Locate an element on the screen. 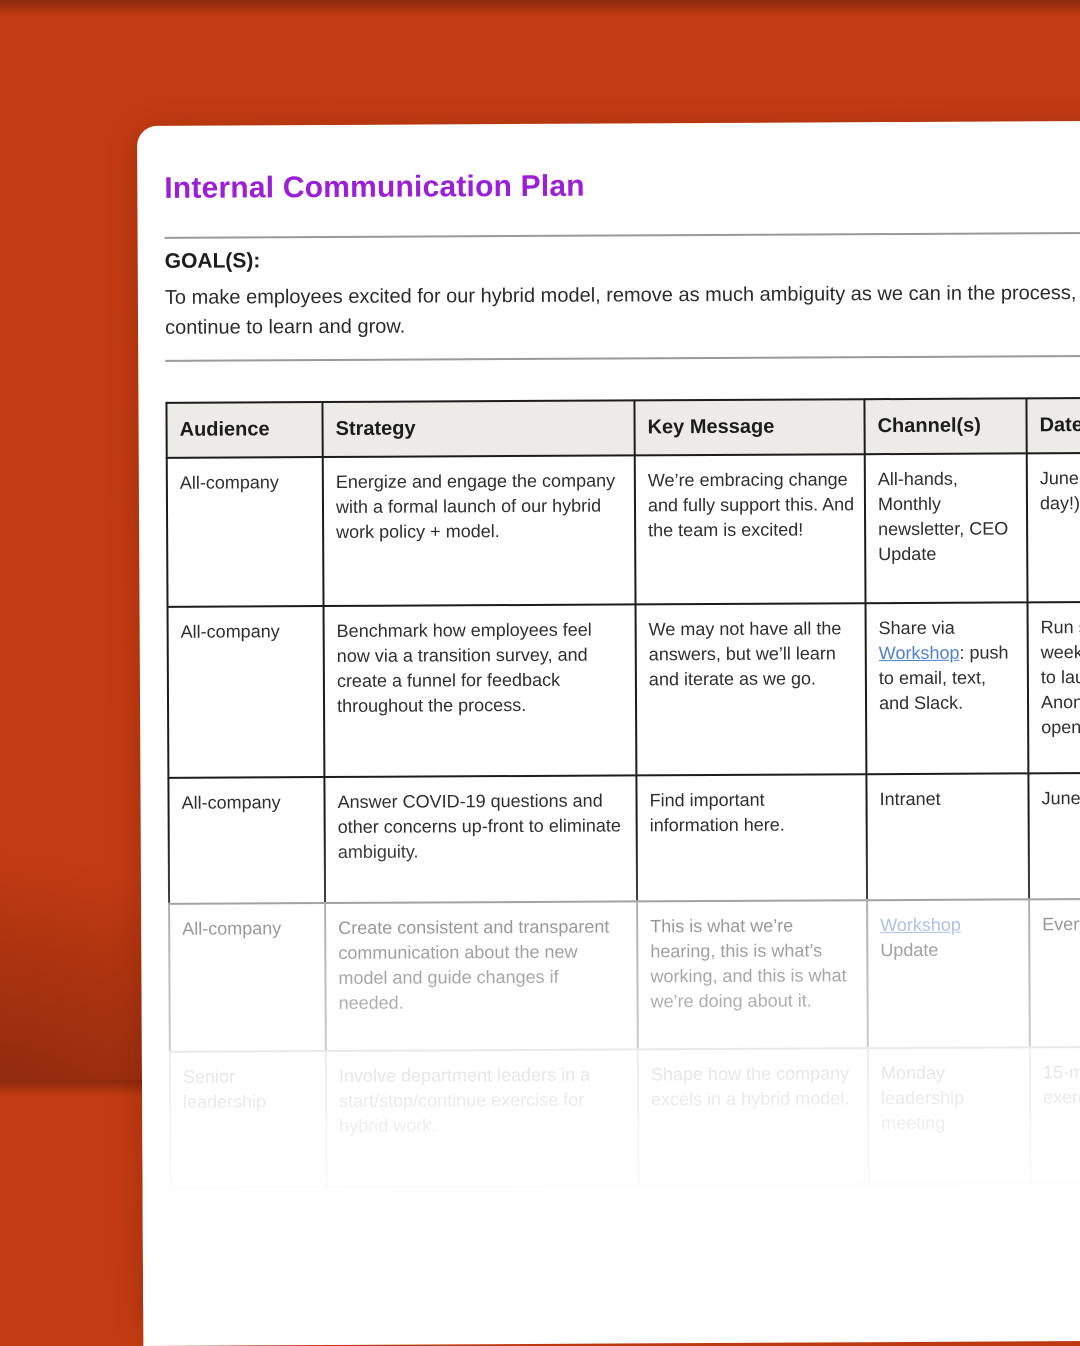  date-line: to launch. is located at coordinates (1060, 678).